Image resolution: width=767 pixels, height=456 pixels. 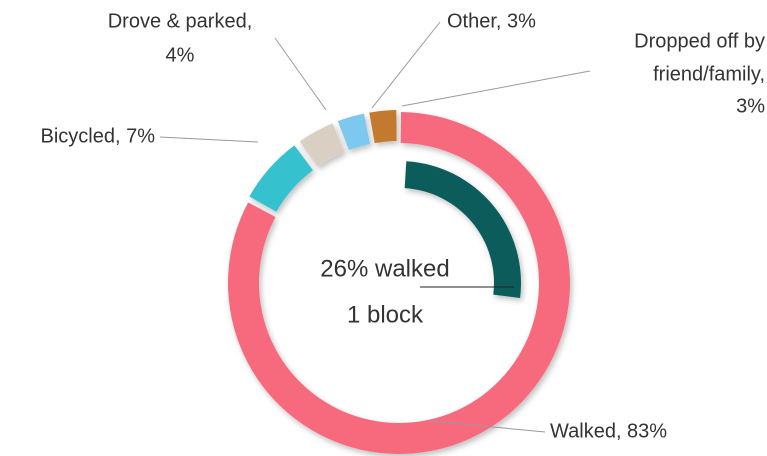 What do you see at coordinates (709, 74) in the screenshot?
I see `segment-label: friend/family,` at bounding box center [709, 74].